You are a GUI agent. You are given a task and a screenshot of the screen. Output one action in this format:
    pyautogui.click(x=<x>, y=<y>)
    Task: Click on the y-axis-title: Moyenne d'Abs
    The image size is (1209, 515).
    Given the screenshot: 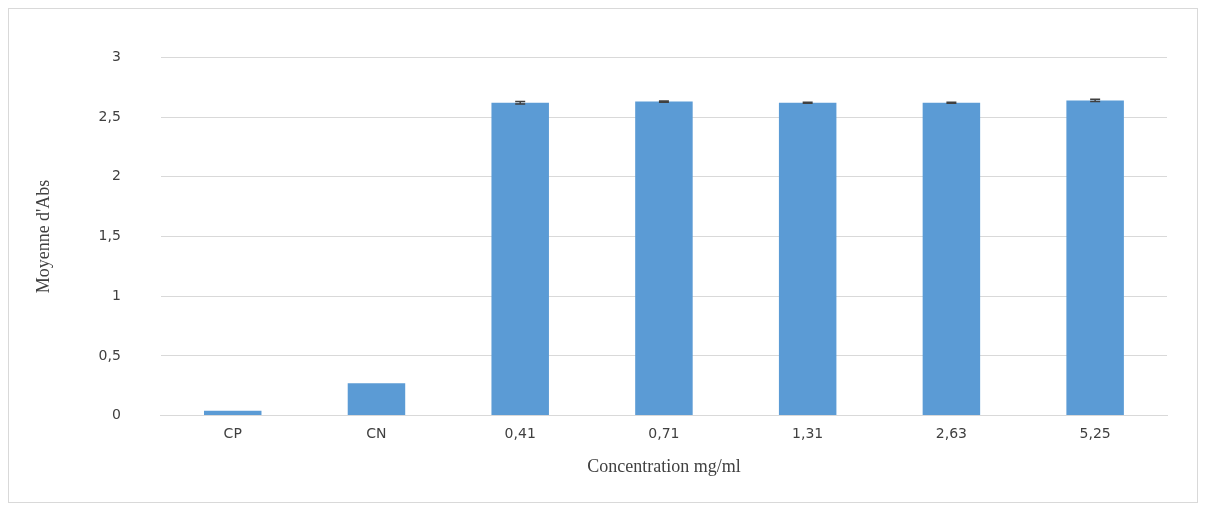 What is the action you would take?
    pyautogui.click(x=42, y=236)
    